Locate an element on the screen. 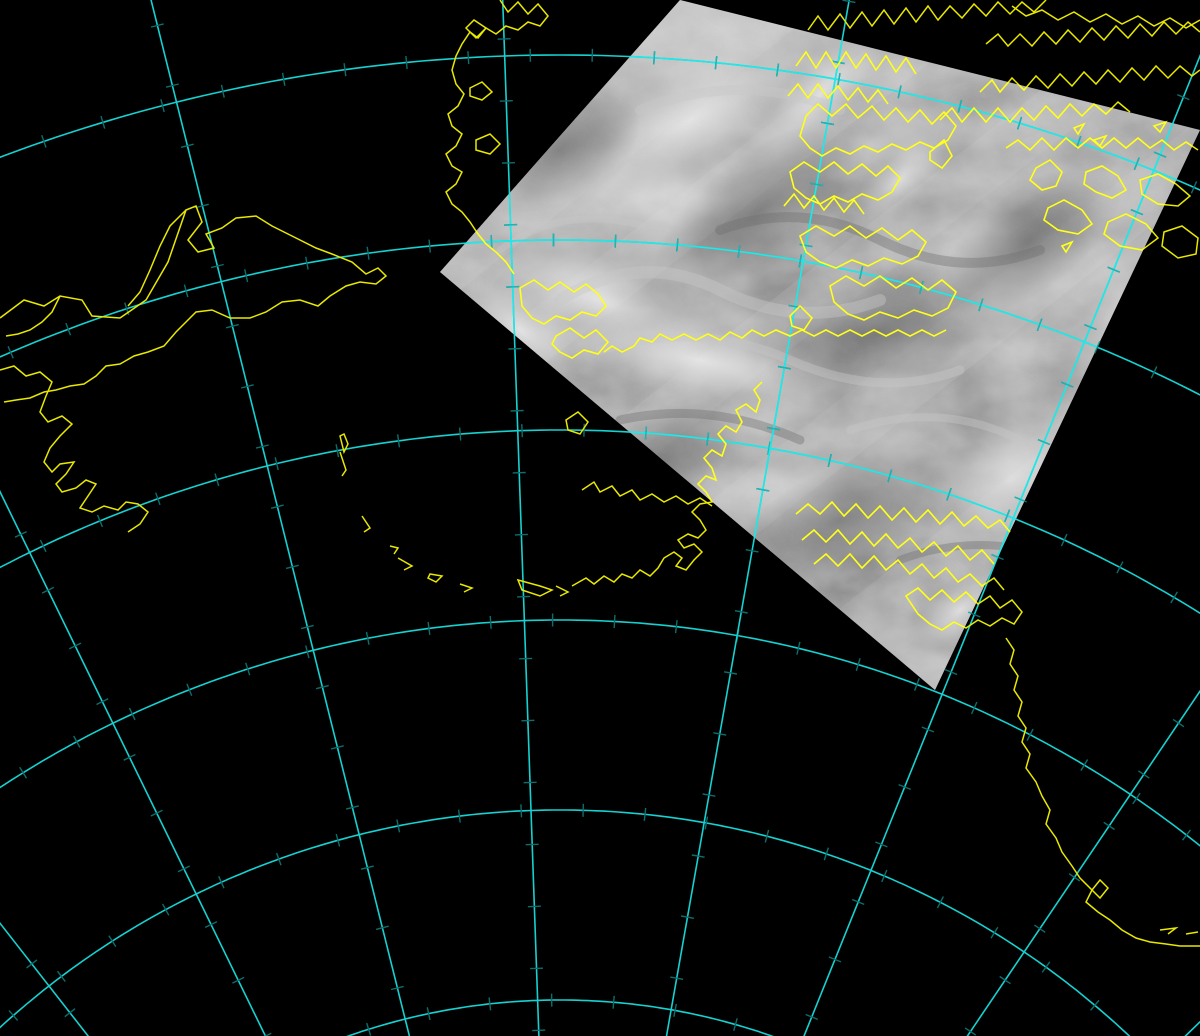 The image size is (1200, 1036). coast-chukotka-inner is located at coordinates (96, 273).